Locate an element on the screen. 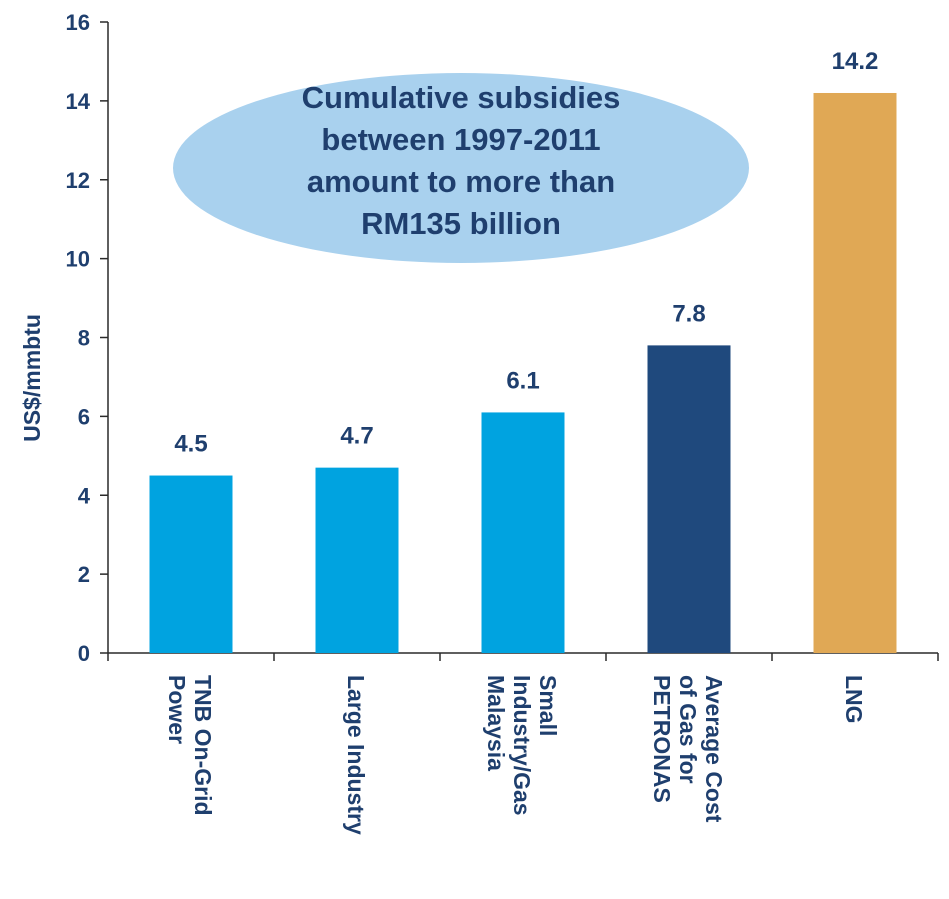  y-tick-label: 6 is located at coordinates (84, 416).